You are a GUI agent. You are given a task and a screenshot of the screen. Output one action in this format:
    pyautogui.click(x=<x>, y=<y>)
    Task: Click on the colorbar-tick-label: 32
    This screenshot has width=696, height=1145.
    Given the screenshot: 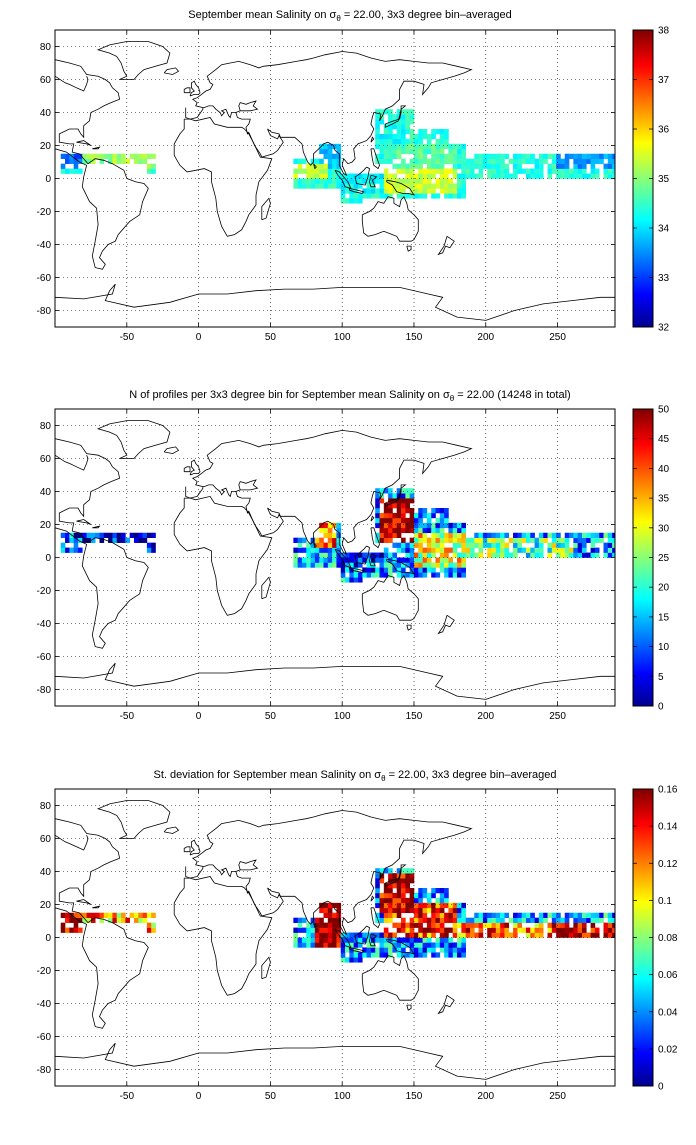 What is the action you would take?
    pyautogui.click(x=664, y=328)
    